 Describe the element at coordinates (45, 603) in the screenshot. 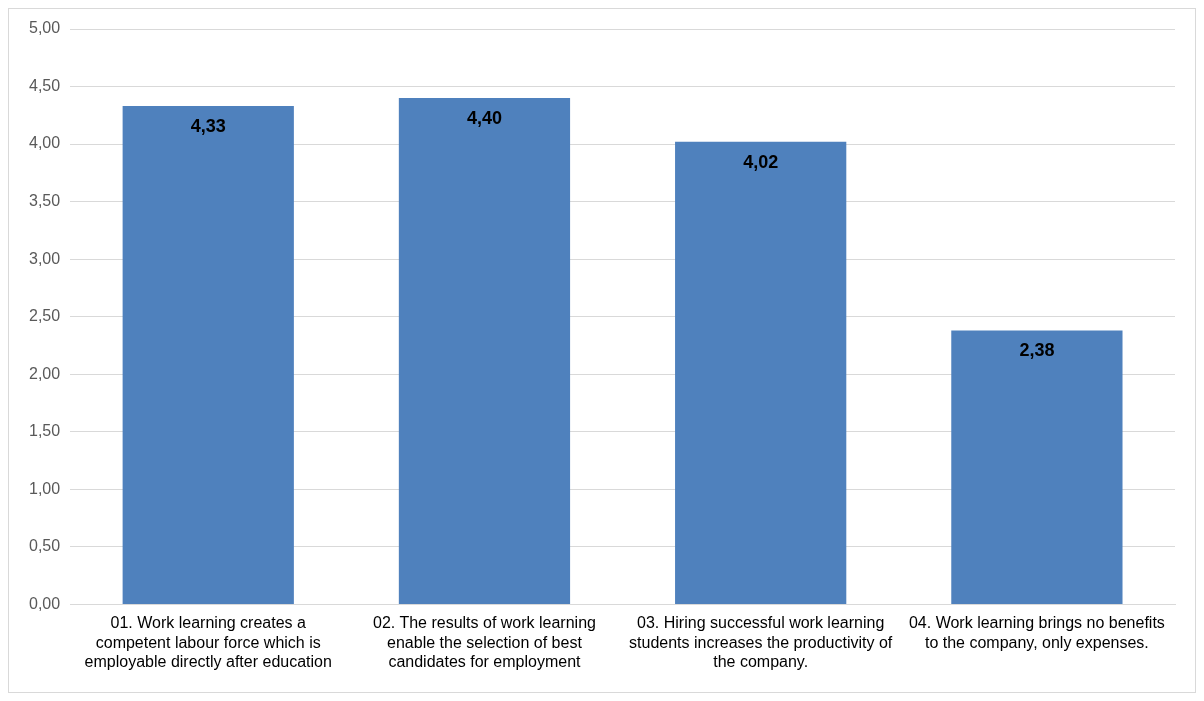

I see `y-tick-label: 0,00` at that location.